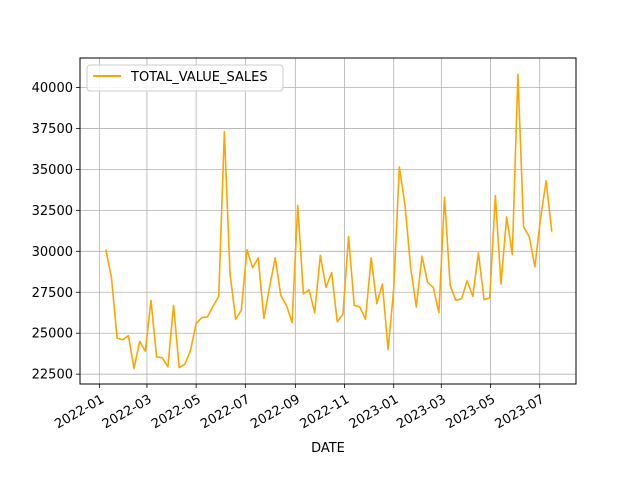  Describe the element at coordinates (52, 170) in the screenshot. I see `y-tick-label: 35000` at that location.